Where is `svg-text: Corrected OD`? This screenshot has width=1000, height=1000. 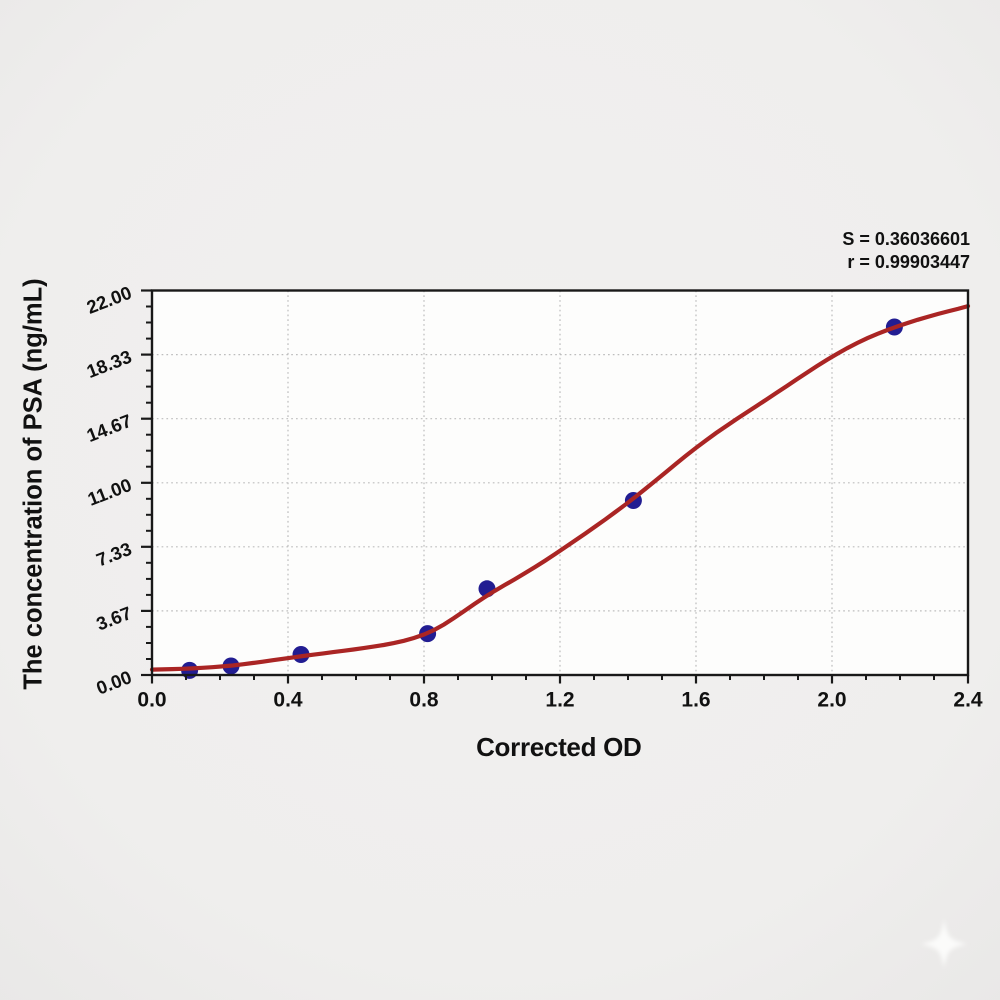
svg-text: Corrected OD is located at coordinates (558, 747).